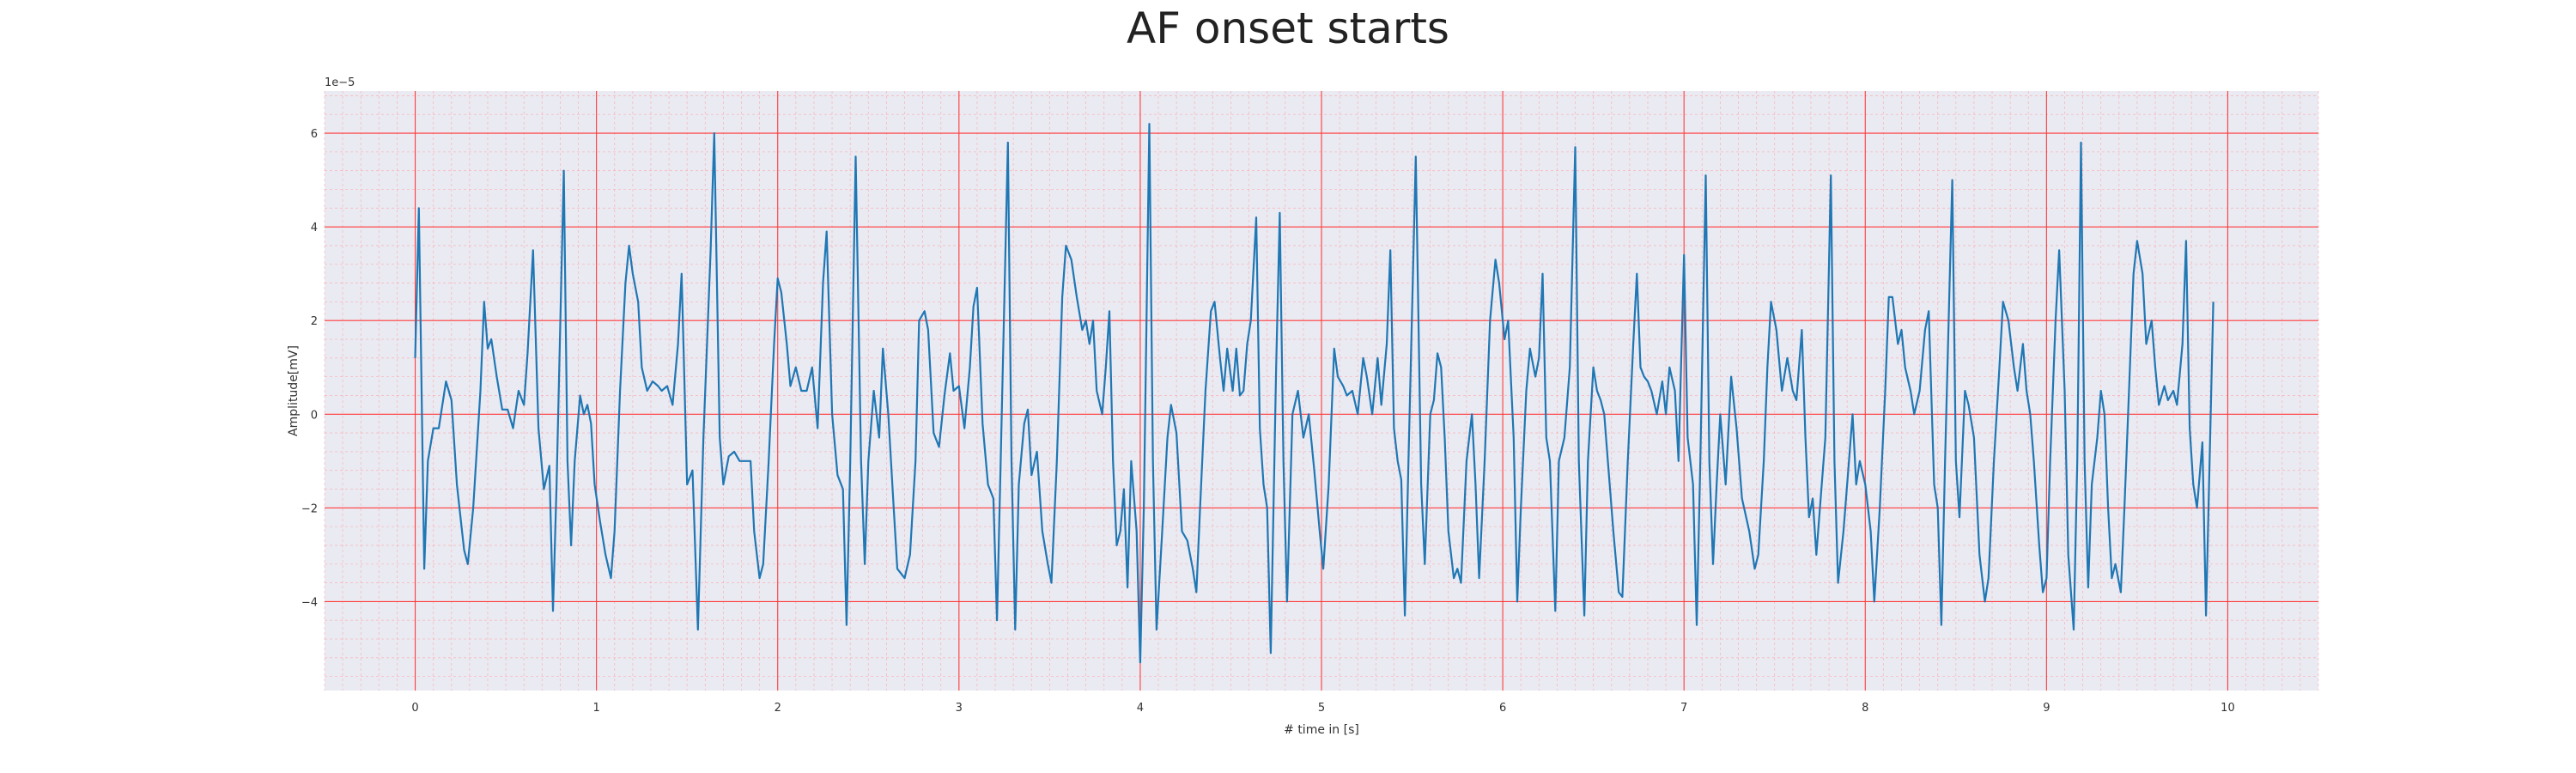 This screenshot has width=2576, height=773. Describe the element at coordinates (2228, 708) in the screenshot. I see `x-tick-label: 10` at that location.